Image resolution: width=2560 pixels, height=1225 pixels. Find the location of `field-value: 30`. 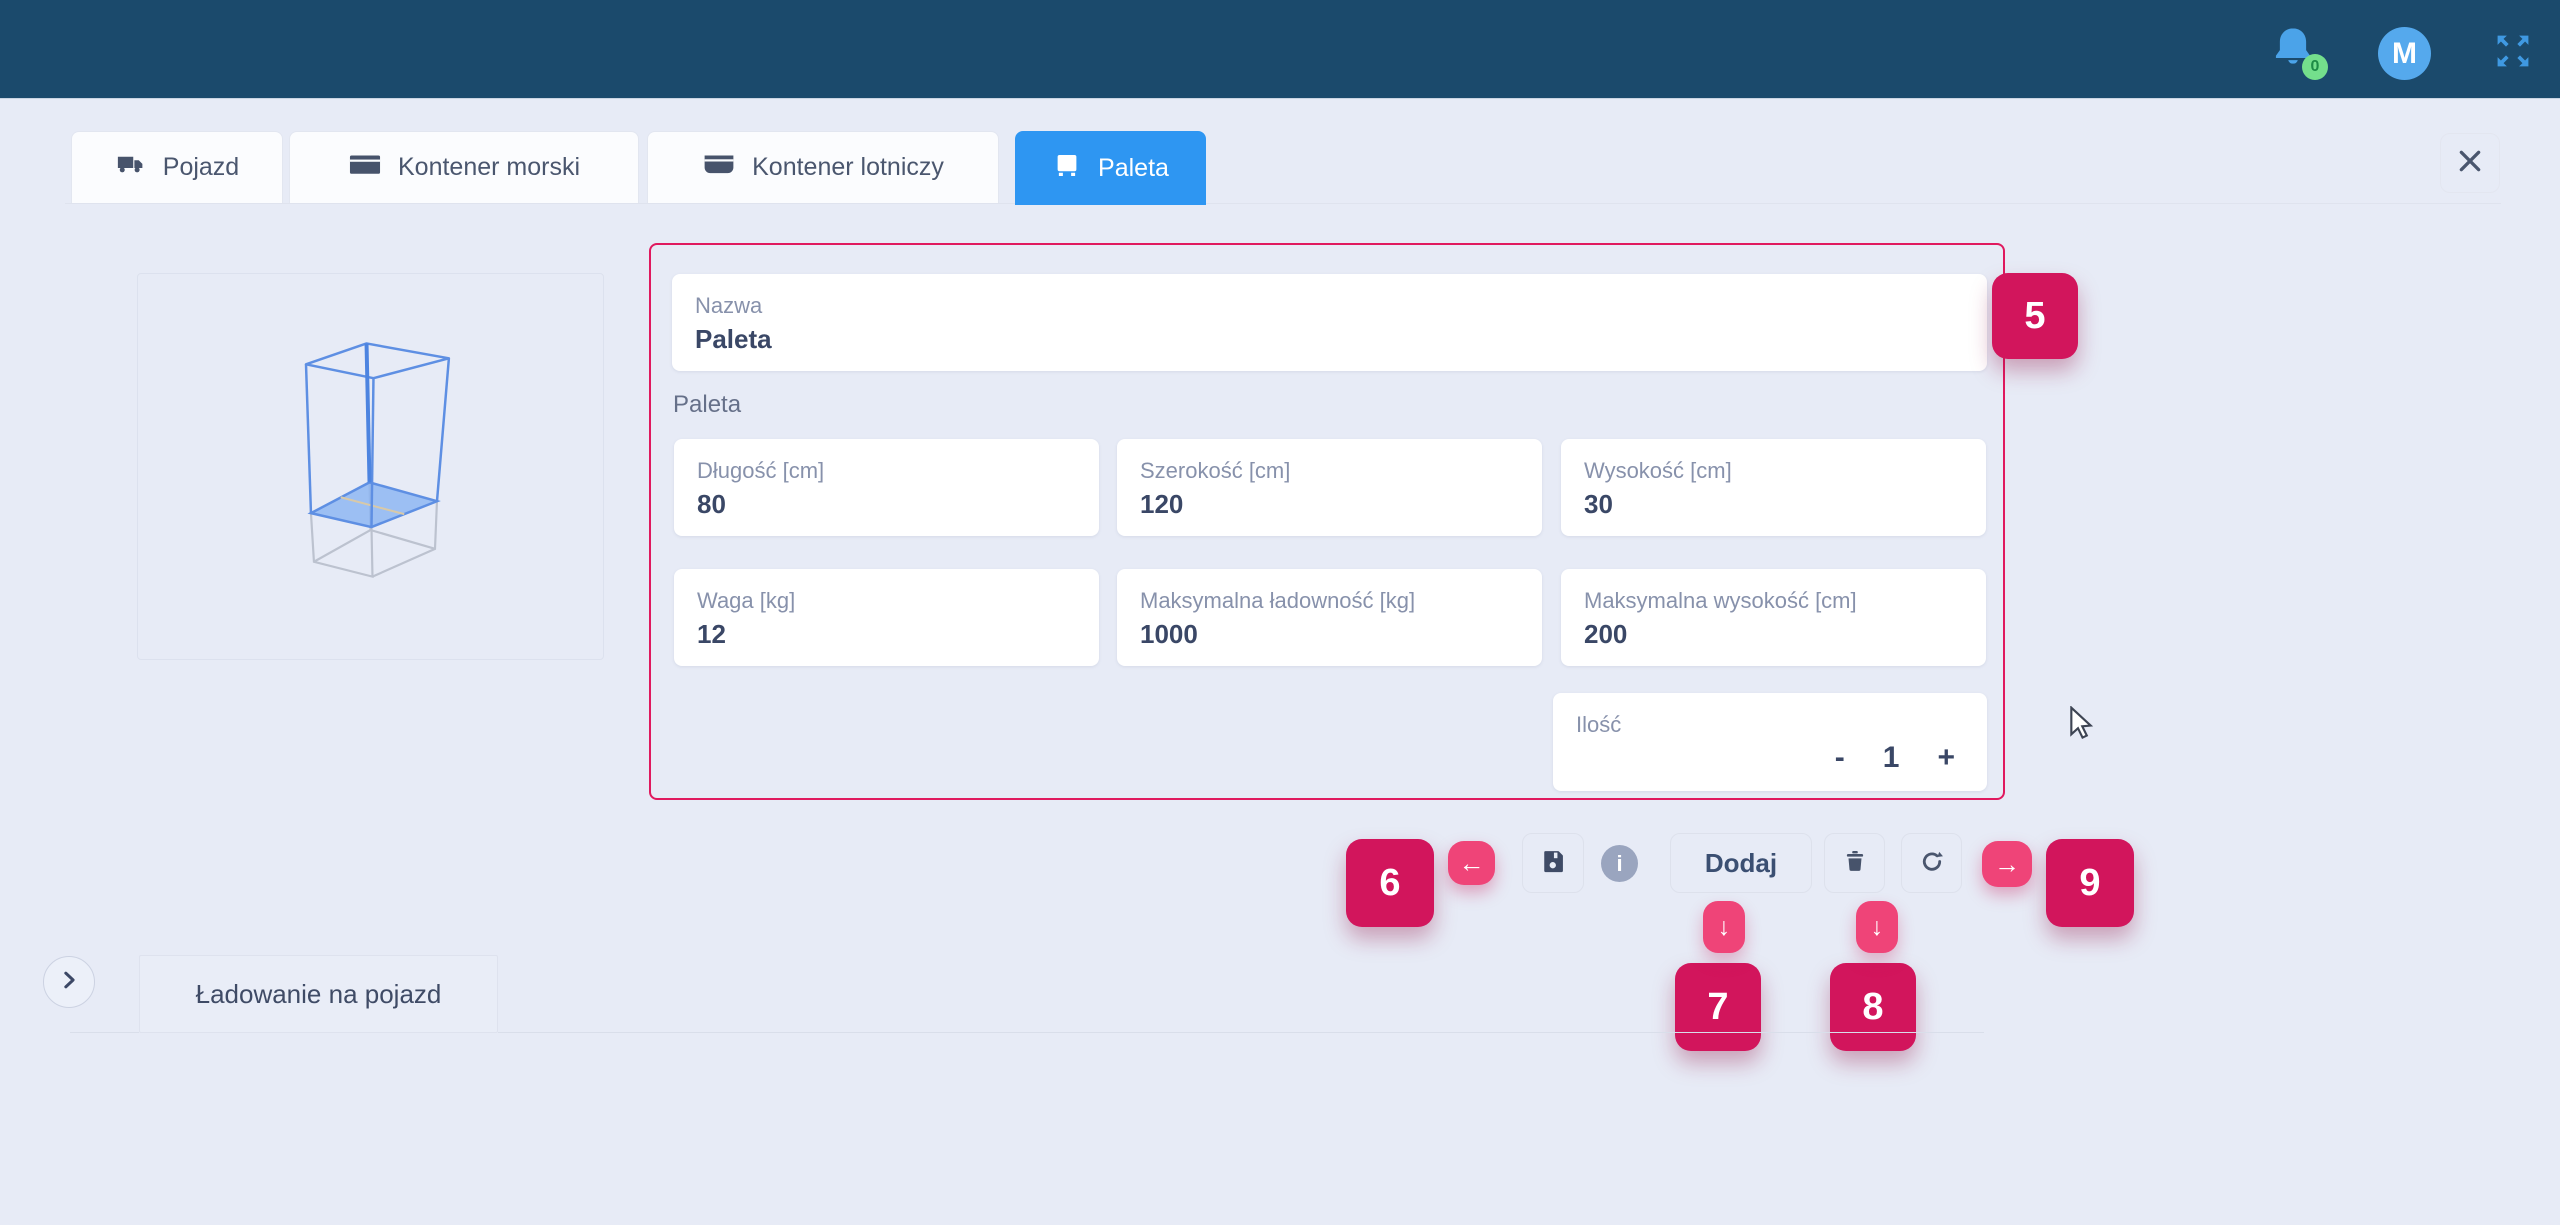

field-value: 30 is located at coordinates (1598, 503).